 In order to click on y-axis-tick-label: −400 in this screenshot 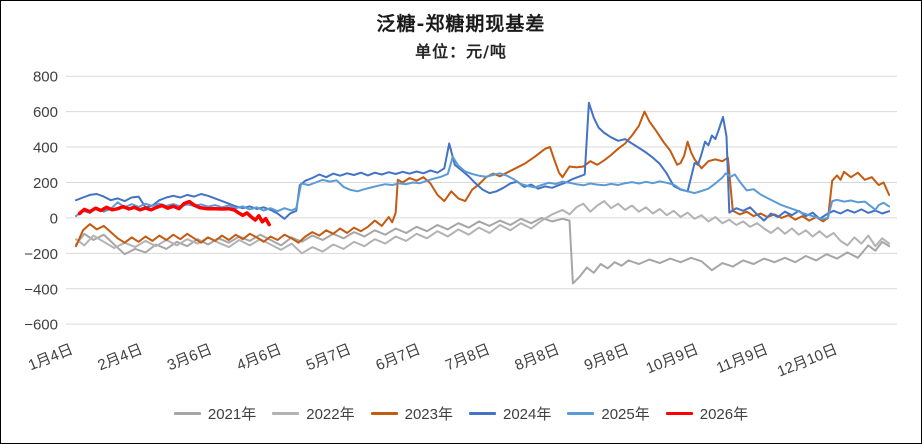, I will do `click(41, 289)`.